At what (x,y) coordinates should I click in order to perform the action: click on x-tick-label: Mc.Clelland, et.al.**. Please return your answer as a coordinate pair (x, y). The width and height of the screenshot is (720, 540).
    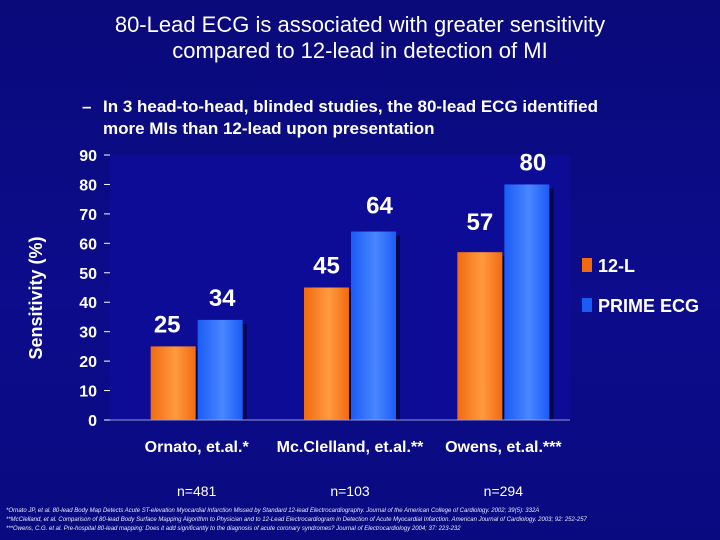
    Looking at the image, I should click on (350, 447).